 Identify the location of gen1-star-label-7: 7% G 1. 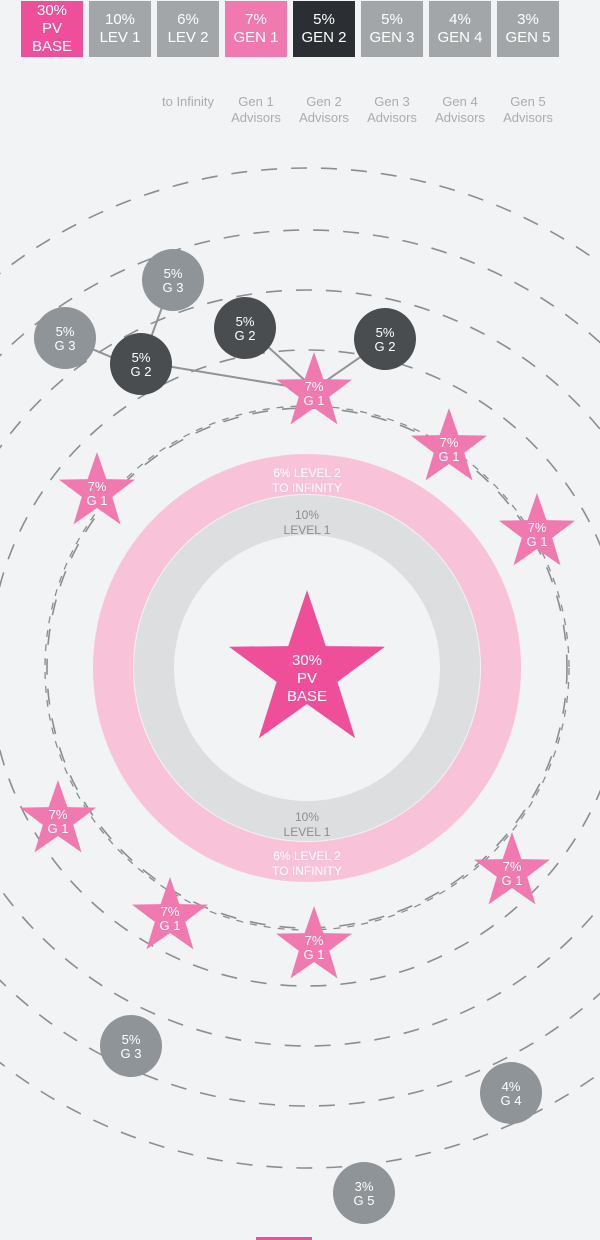
(314, 947).